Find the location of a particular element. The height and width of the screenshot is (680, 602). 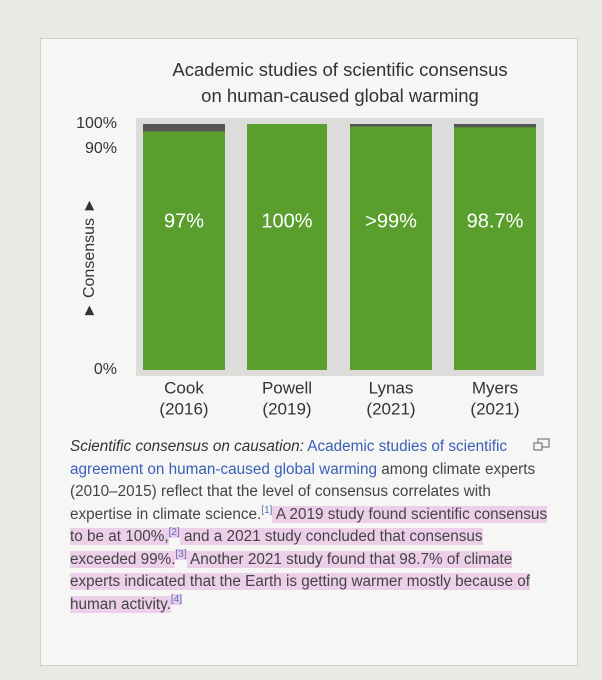

x-tick-label: (2016) is located at coordinates (183, 408).